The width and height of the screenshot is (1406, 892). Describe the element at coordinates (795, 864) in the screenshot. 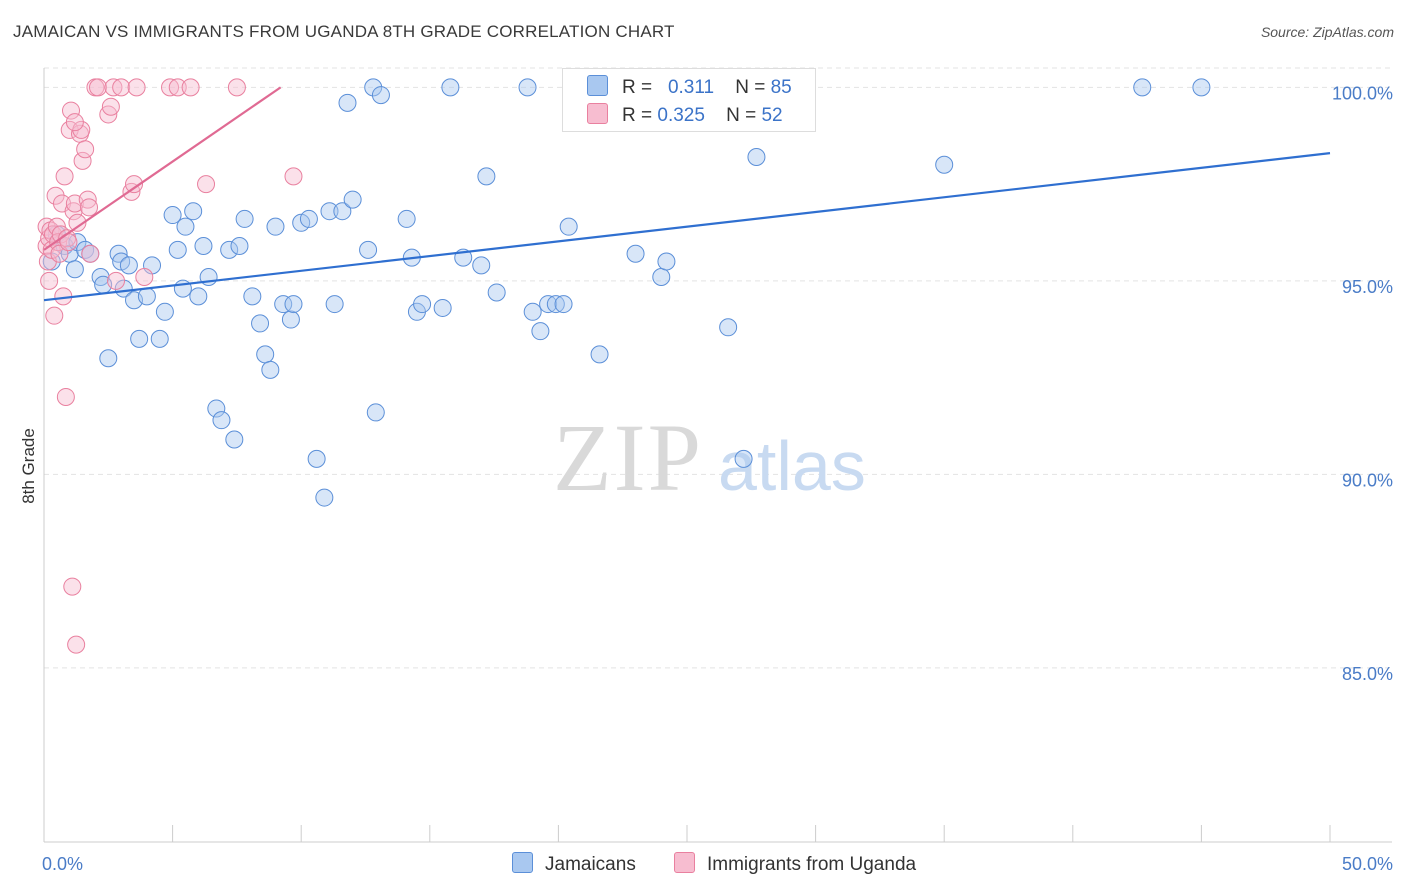

I see `legend-item-uganda: Immigrants from Uganda` at that location.